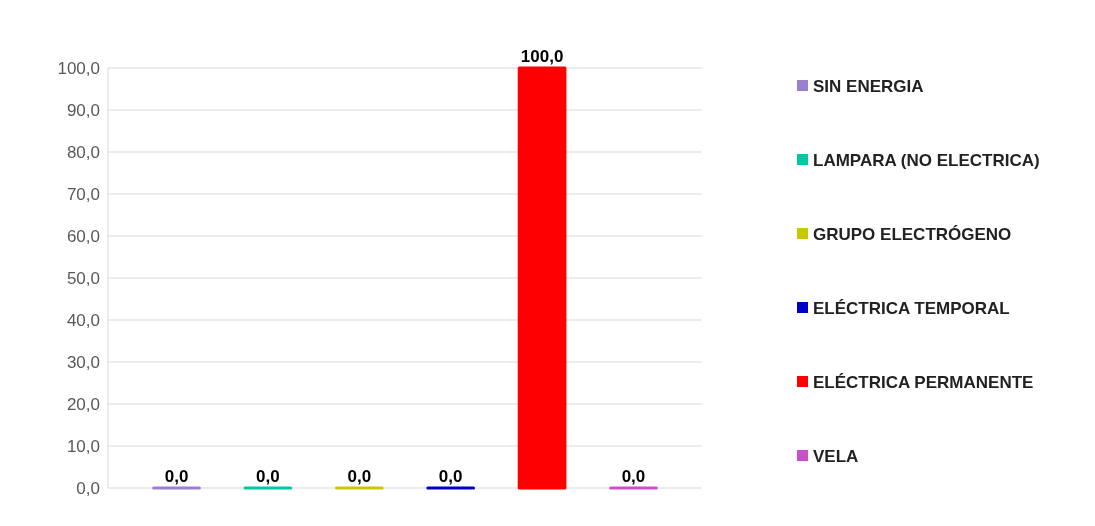 The image size is (1095, 526). I want to click on legend-label: VELA, so click(836, 456).